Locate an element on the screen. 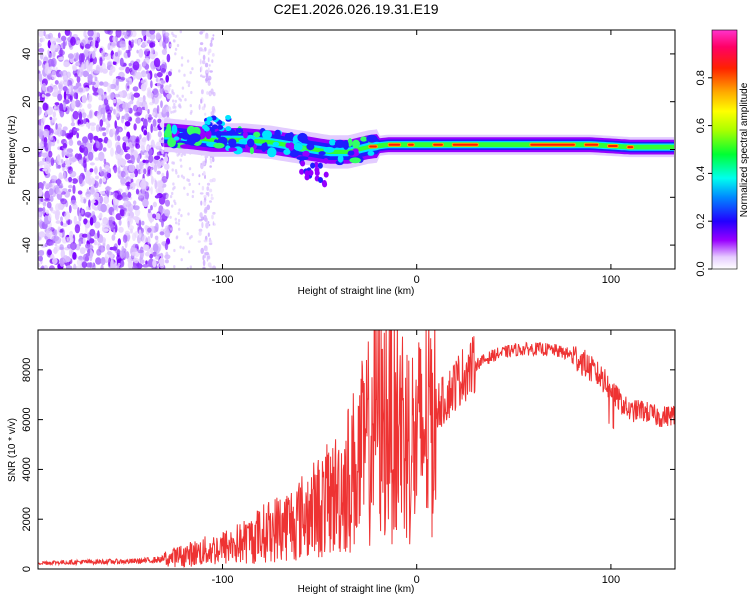 Image resolution: width=750 pixels, height=600 pixels. y-tick-label: 8000 is located at coordinates (27, 370).